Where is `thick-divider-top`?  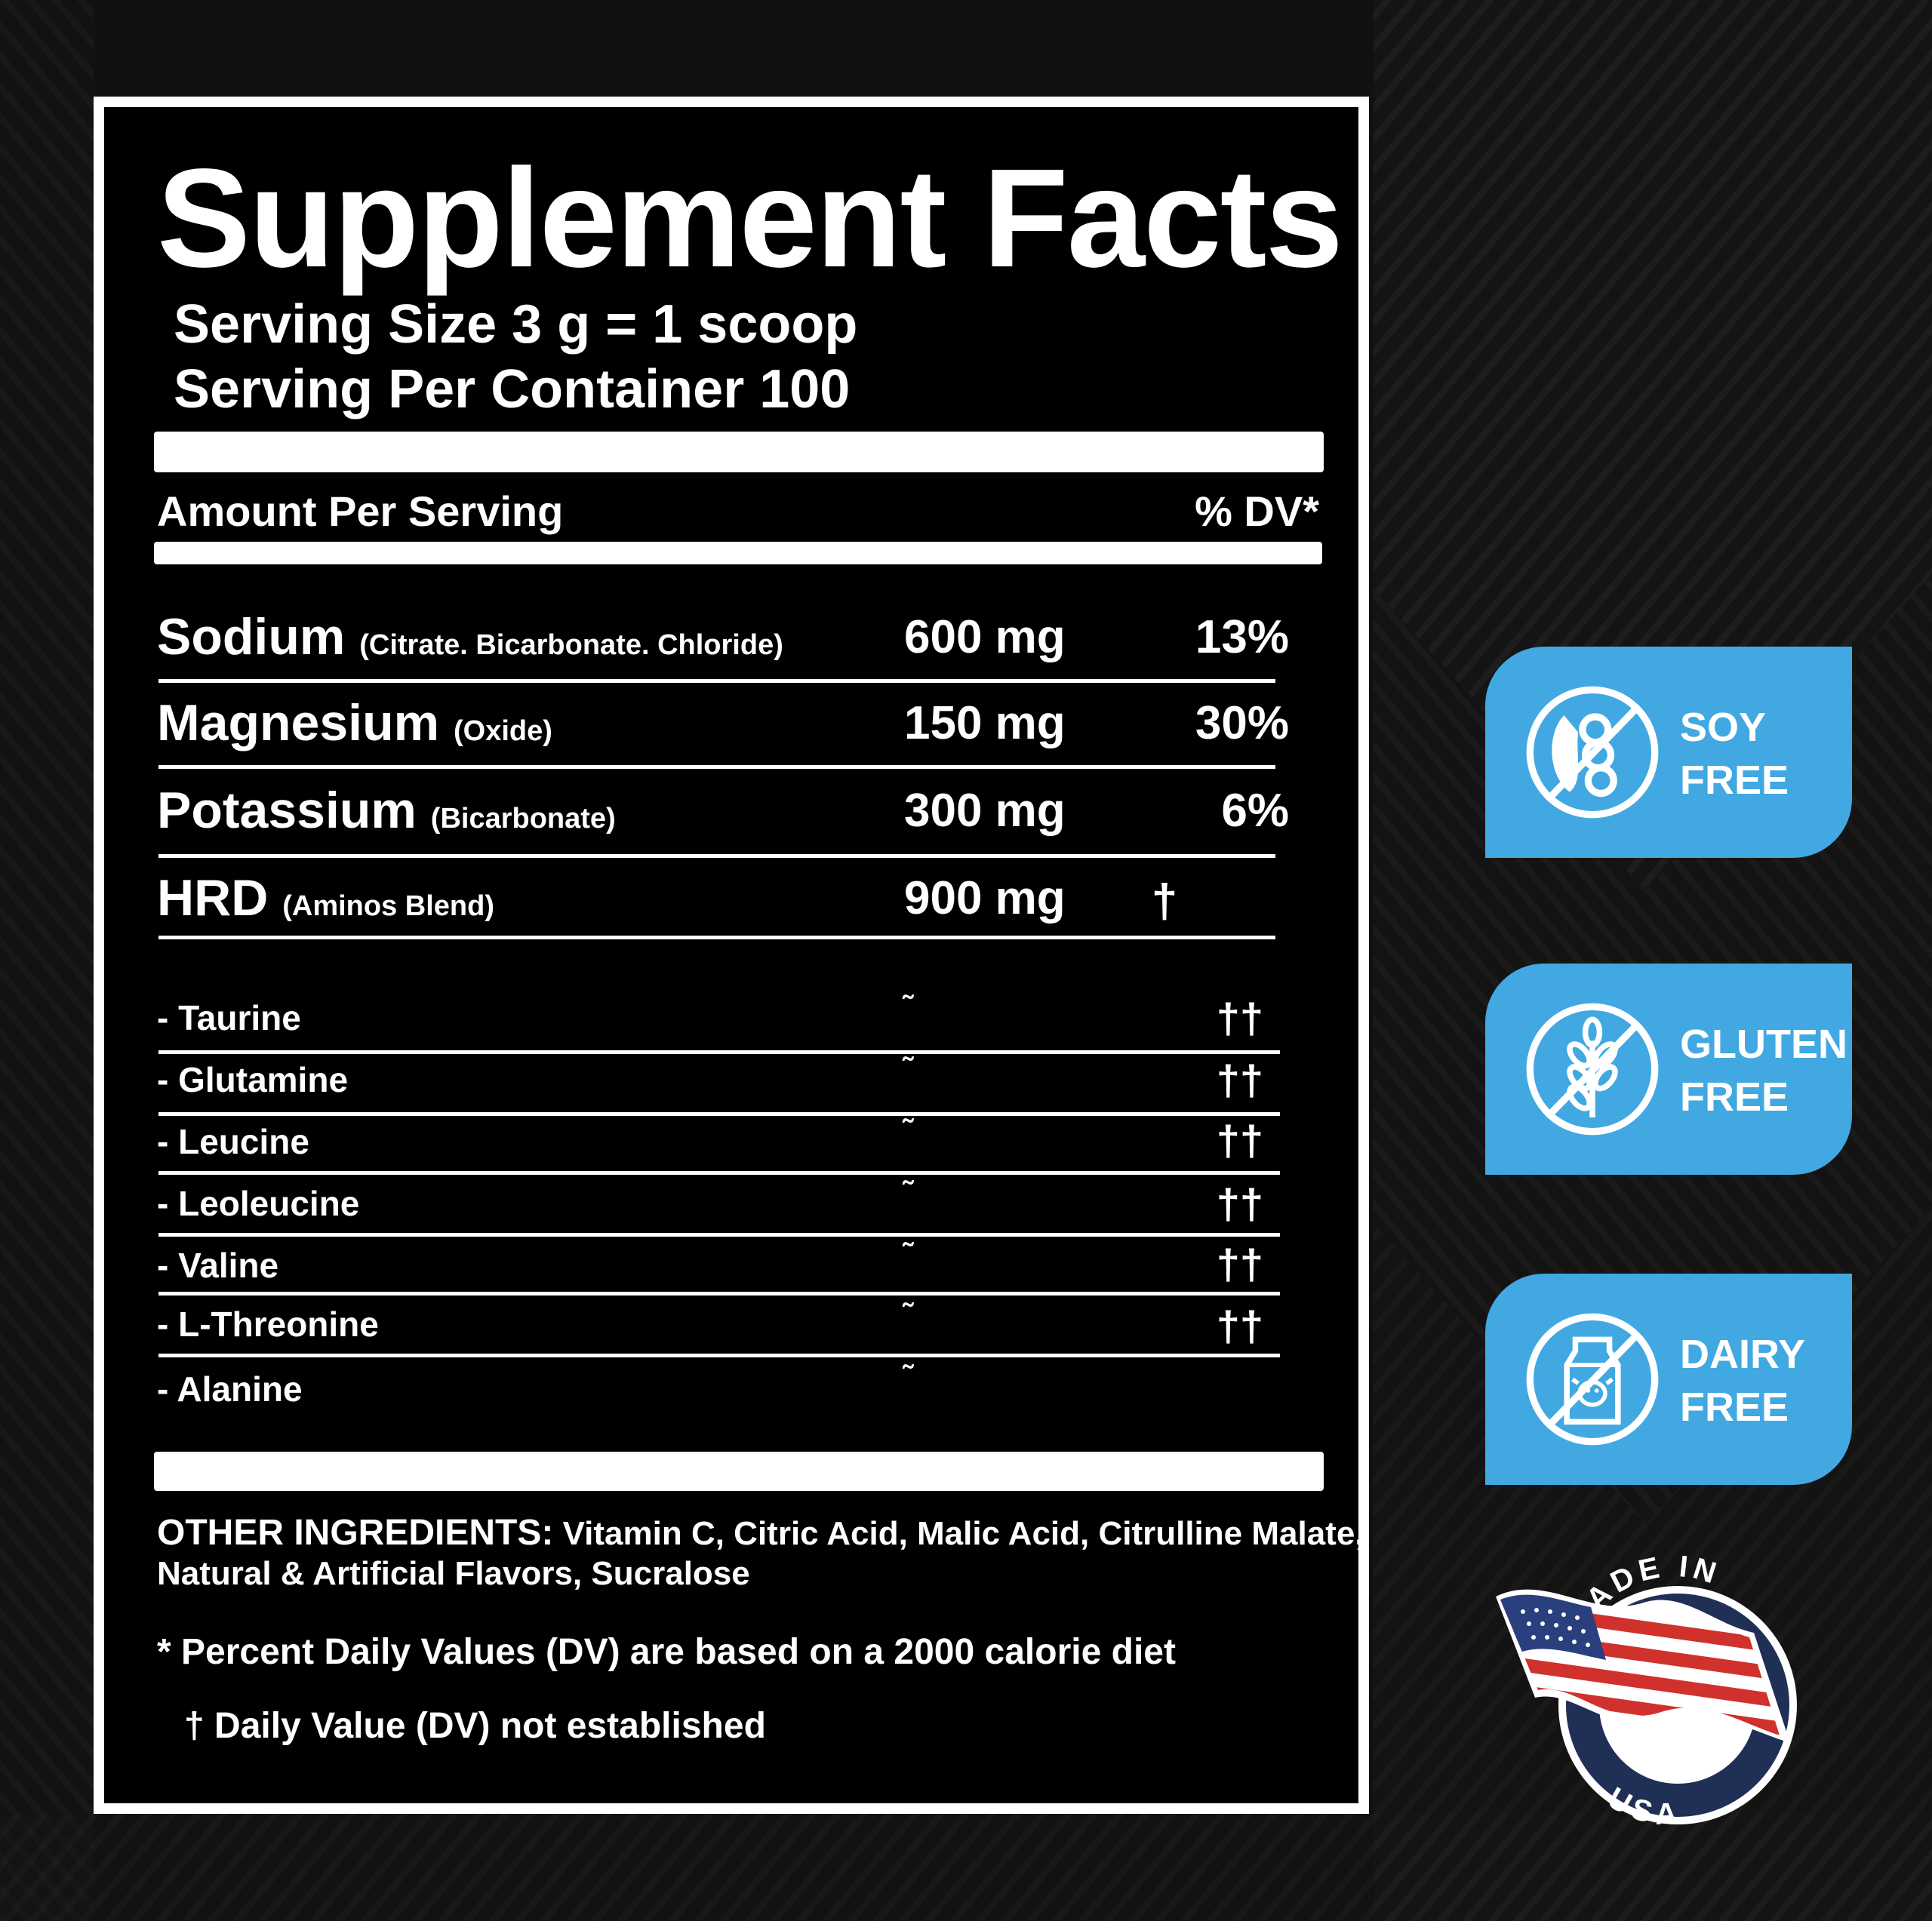
thick-divider-top is located at coordinates (739, 452).